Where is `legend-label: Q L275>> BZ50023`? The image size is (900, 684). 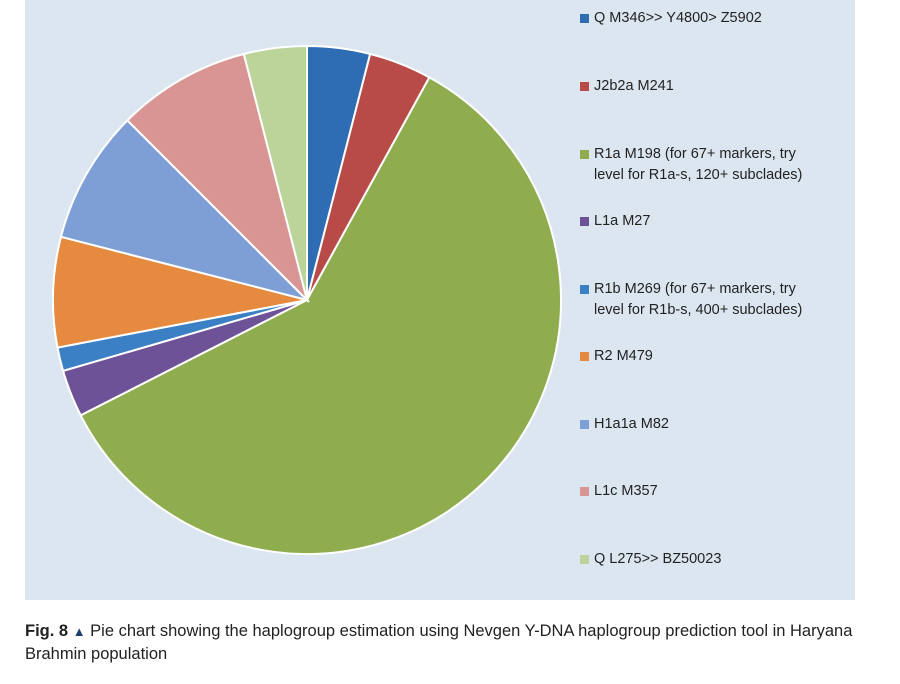 legend-label: Q L275>> BZ50023 is located at coordinates (658, 559).